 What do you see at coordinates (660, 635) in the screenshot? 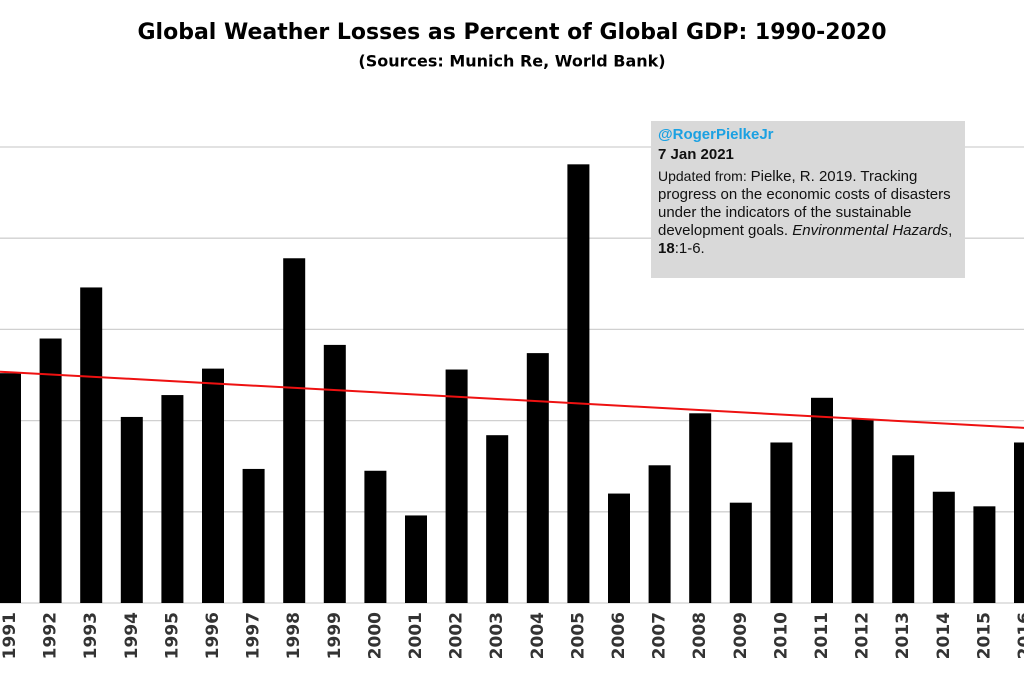
I see `x-tick-label: 2007` at bounding box center [660, 635].